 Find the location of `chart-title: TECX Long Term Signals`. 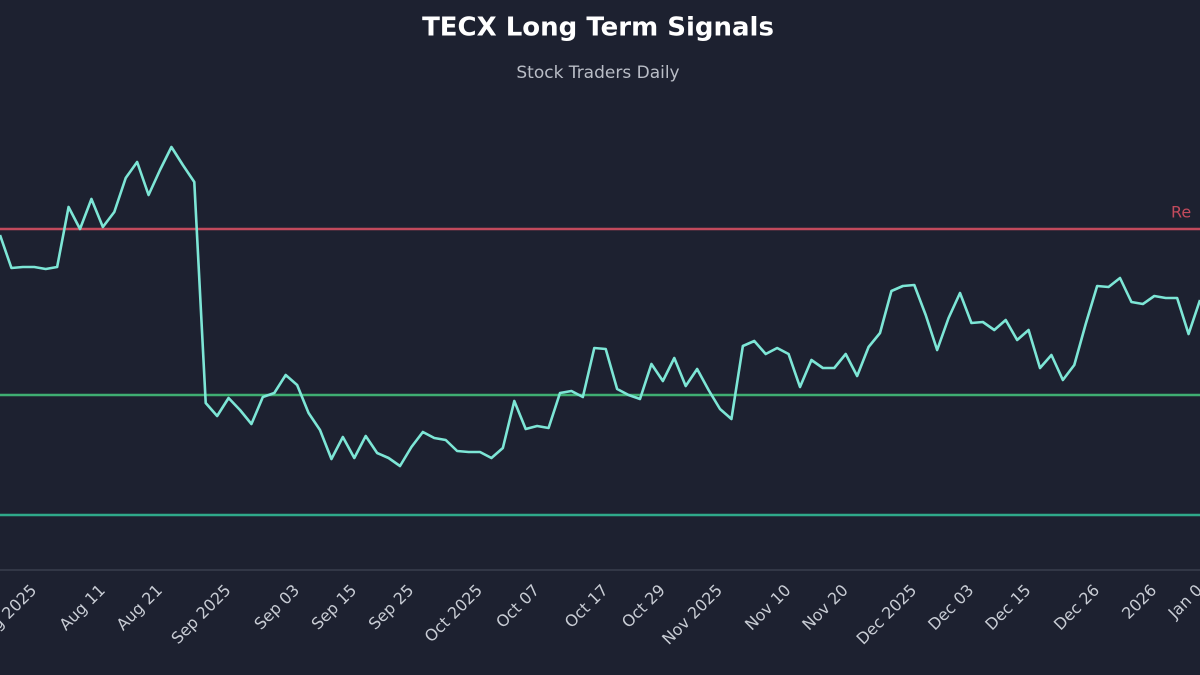

chart-title: TECX Long Term Signals is located at coordinates (598, 28).